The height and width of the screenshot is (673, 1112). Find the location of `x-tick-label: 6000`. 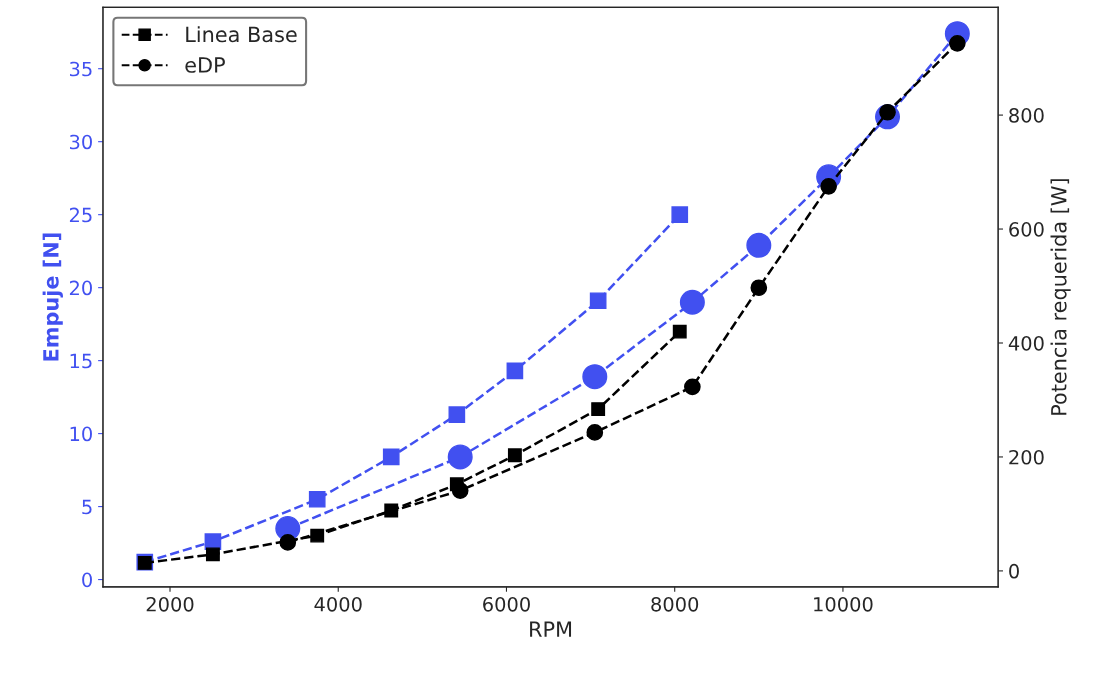

x-tick-label: 6000 is located at coordinates (506, 604).